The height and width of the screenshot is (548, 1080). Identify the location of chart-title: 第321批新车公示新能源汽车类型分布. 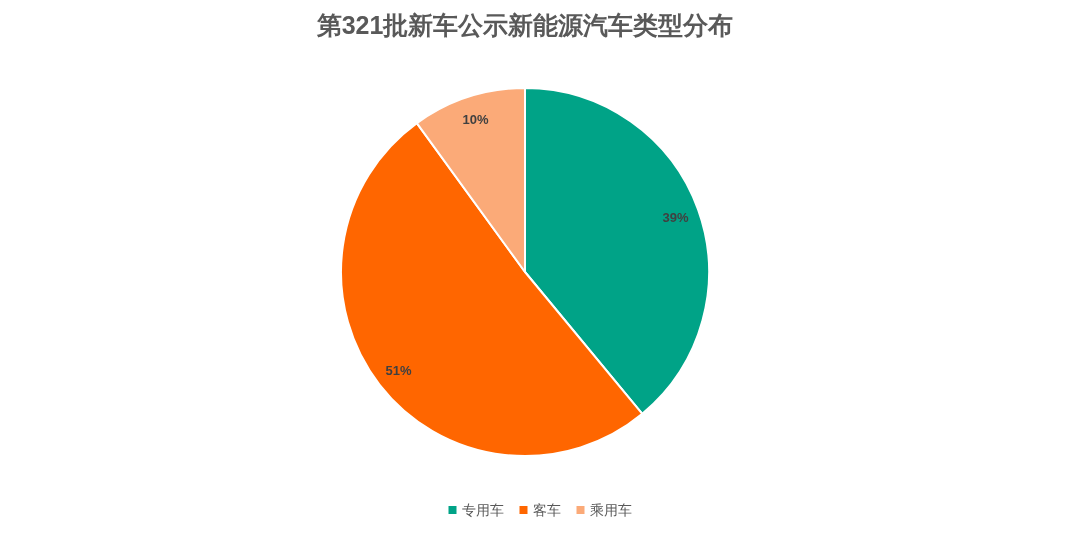
(524, 25).